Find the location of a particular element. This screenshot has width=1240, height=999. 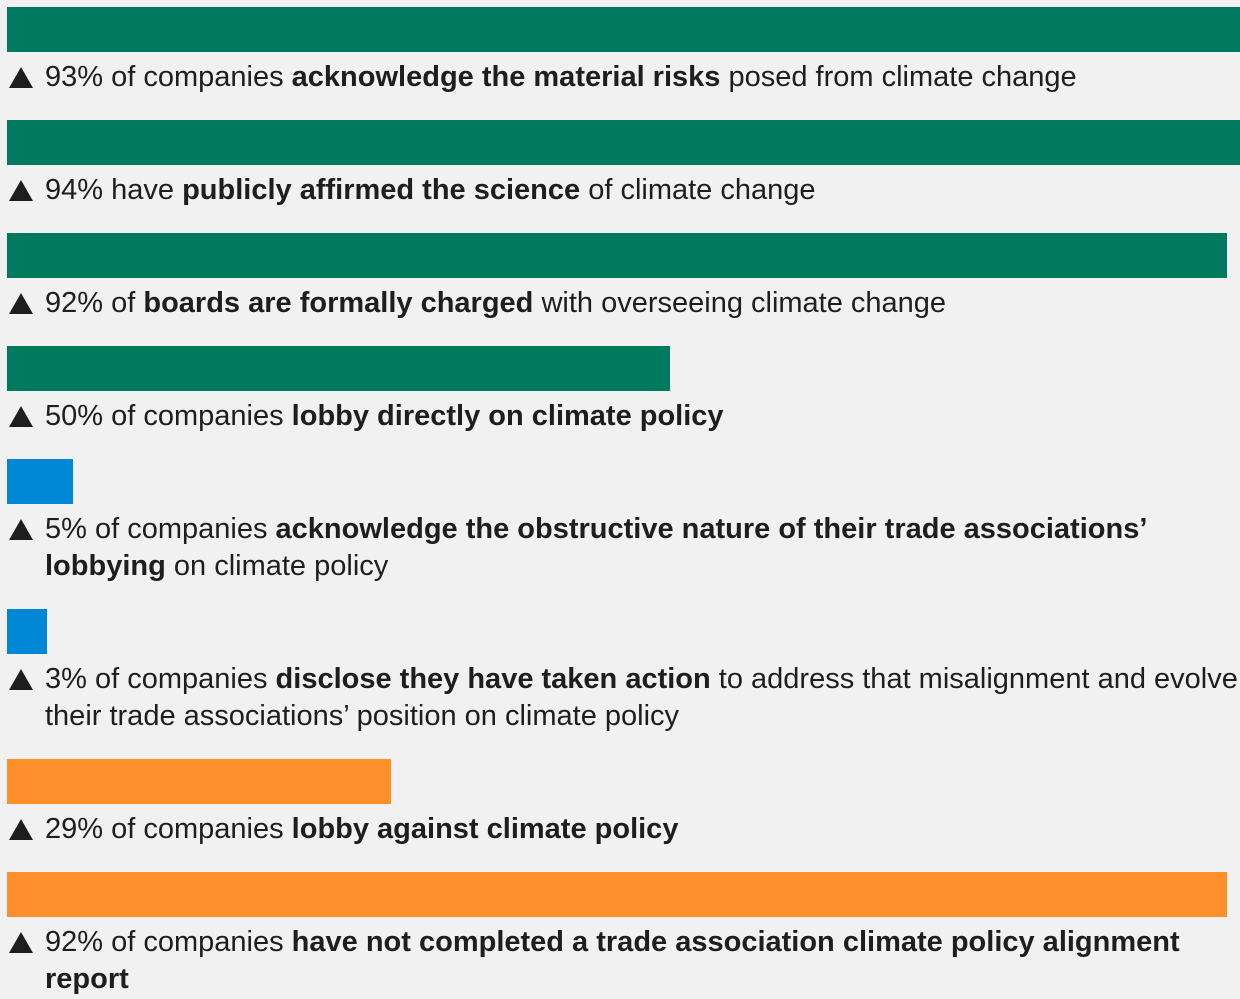

value-label: 94% is located at coordinates (74, 190).